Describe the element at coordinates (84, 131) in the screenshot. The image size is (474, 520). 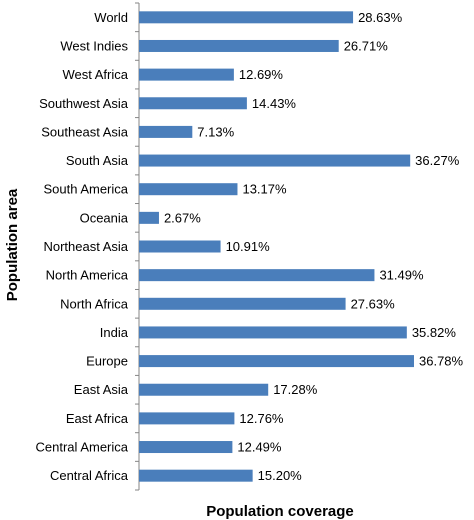
I see `category-label: Southeast Asia` at that location.